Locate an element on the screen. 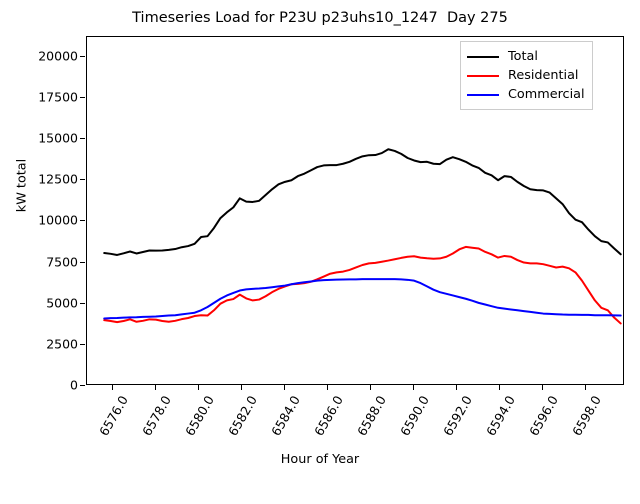  chart-legend: Total Residential Commercial is located at coordinates (526, 75).